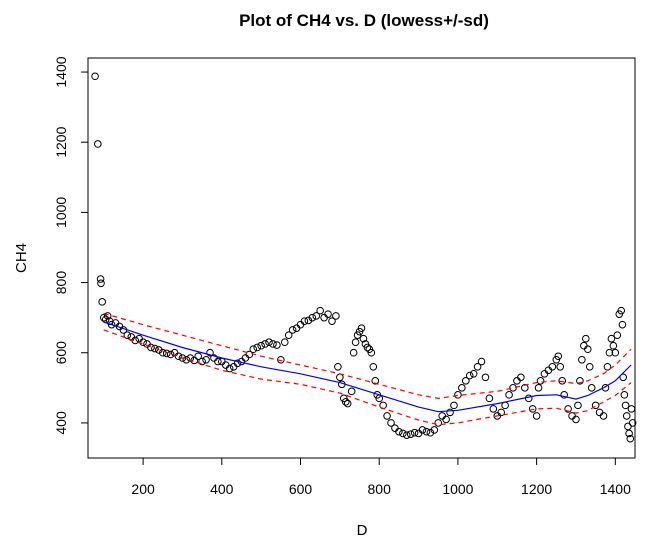 The height and width of the screenshot is (542, 658). Describe the element at coordinates (61, 423) in the screenshot. I see `y-tick-label: 400` at that location.